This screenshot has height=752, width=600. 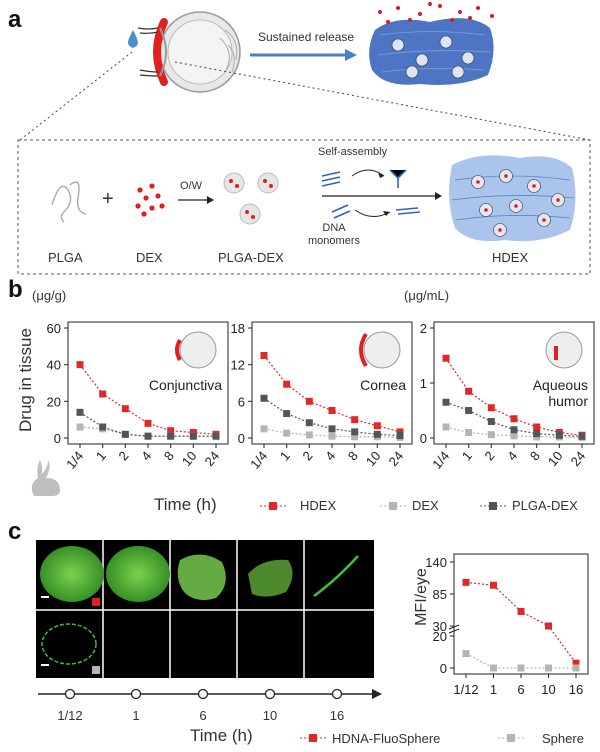 I want to click on y-tick-label: 6, so click(x=241, y=401).